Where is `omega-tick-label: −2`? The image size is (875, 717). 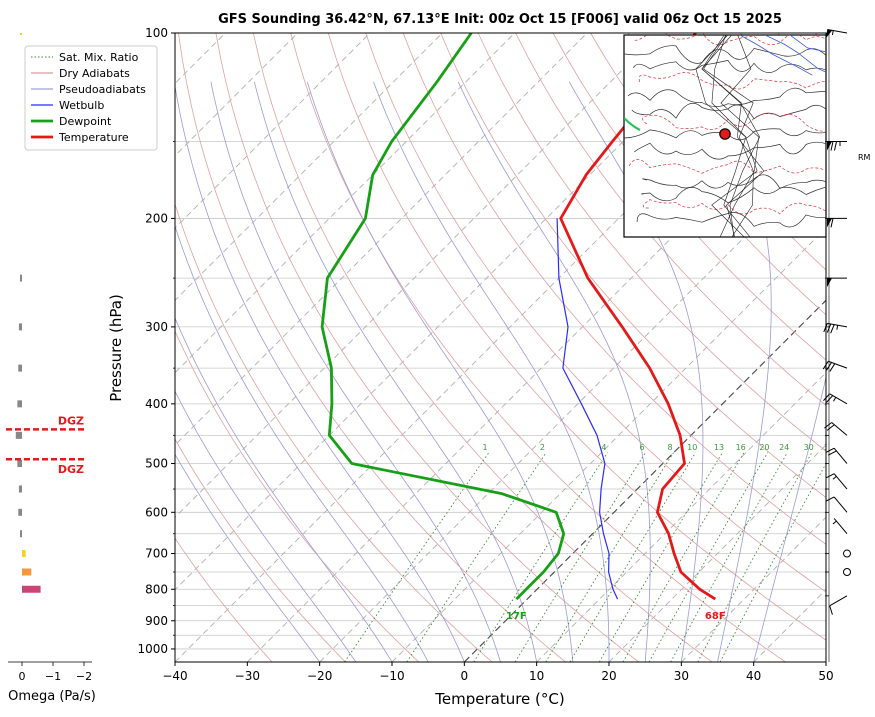 omega-tick-label: −2 is located at coordinates (84, 676).